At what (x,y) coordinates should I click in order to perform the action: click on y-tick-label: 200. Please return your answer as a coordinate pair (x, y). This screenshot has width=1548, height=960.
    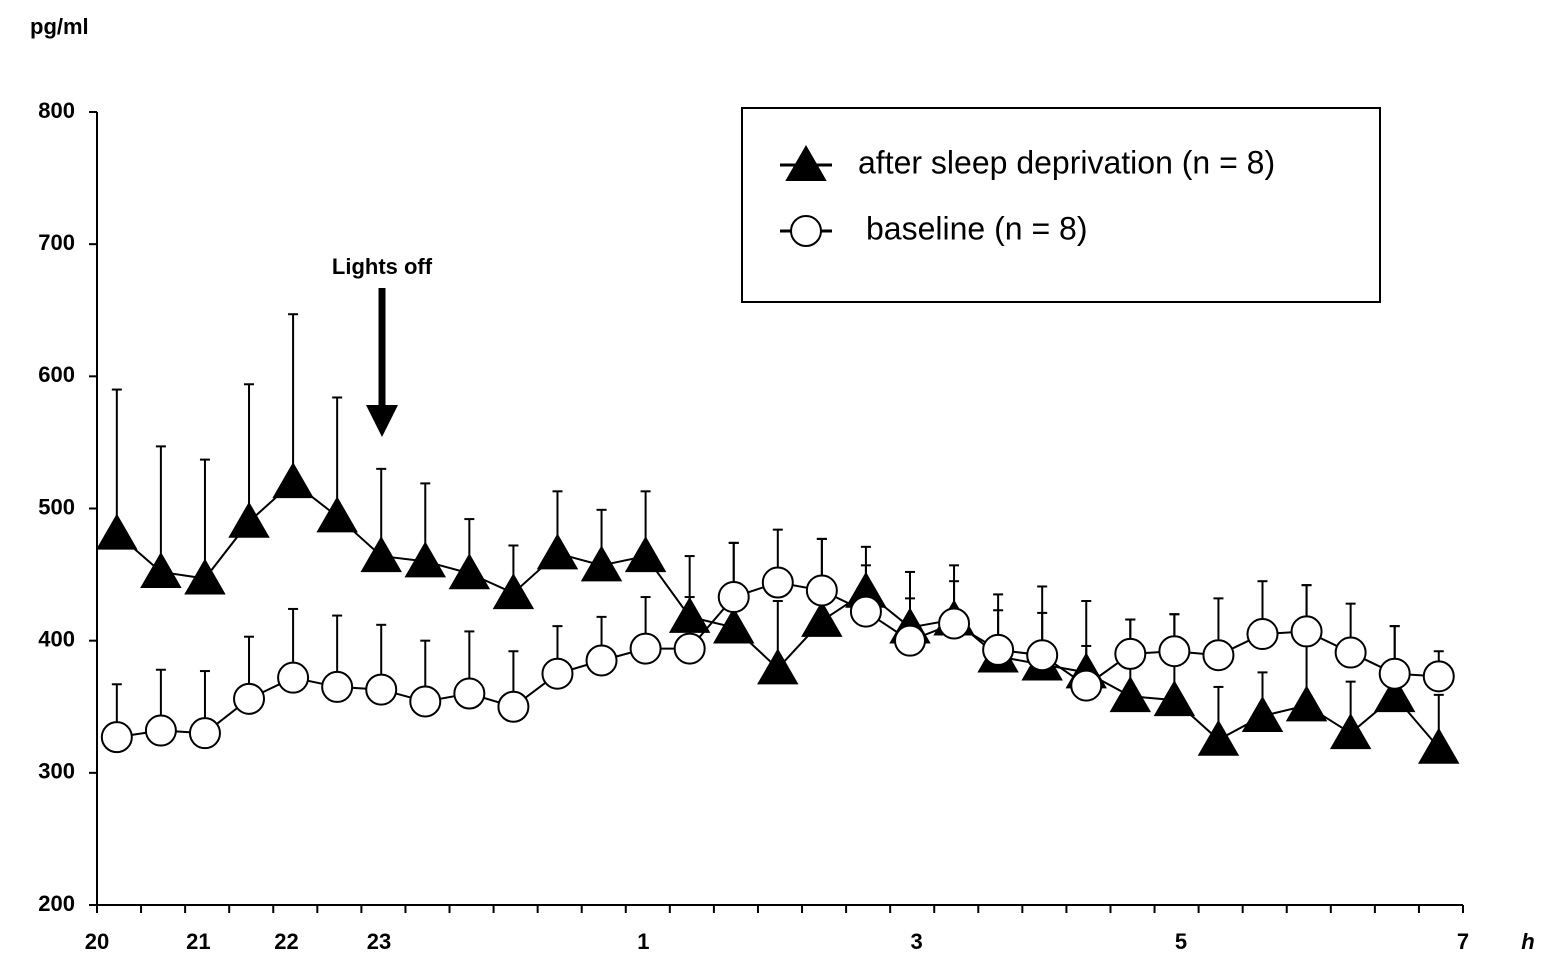
    Looking at the image, I should click on (56, 903).